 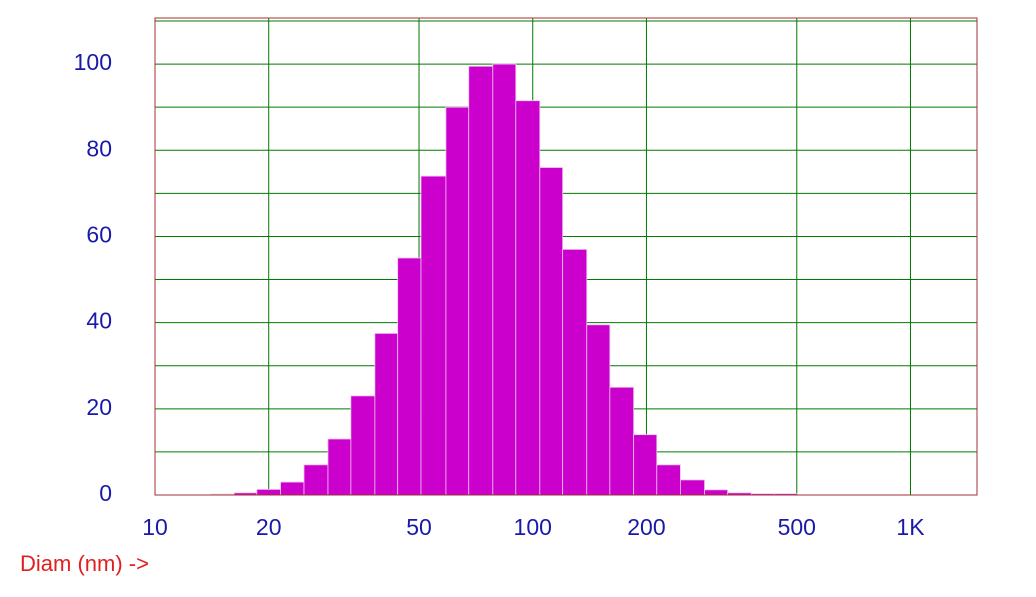 What do you see at coordinates (99, 321) in the screenshot?
I see `y-tick-label: 40` at bounding box center [99, 321].